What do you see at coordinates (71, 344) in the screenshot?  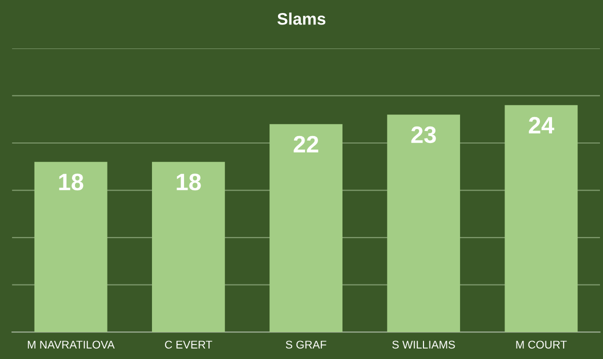 I see `x-tick-label: M NAVRATILOVA` at bounding box center [71, 344].